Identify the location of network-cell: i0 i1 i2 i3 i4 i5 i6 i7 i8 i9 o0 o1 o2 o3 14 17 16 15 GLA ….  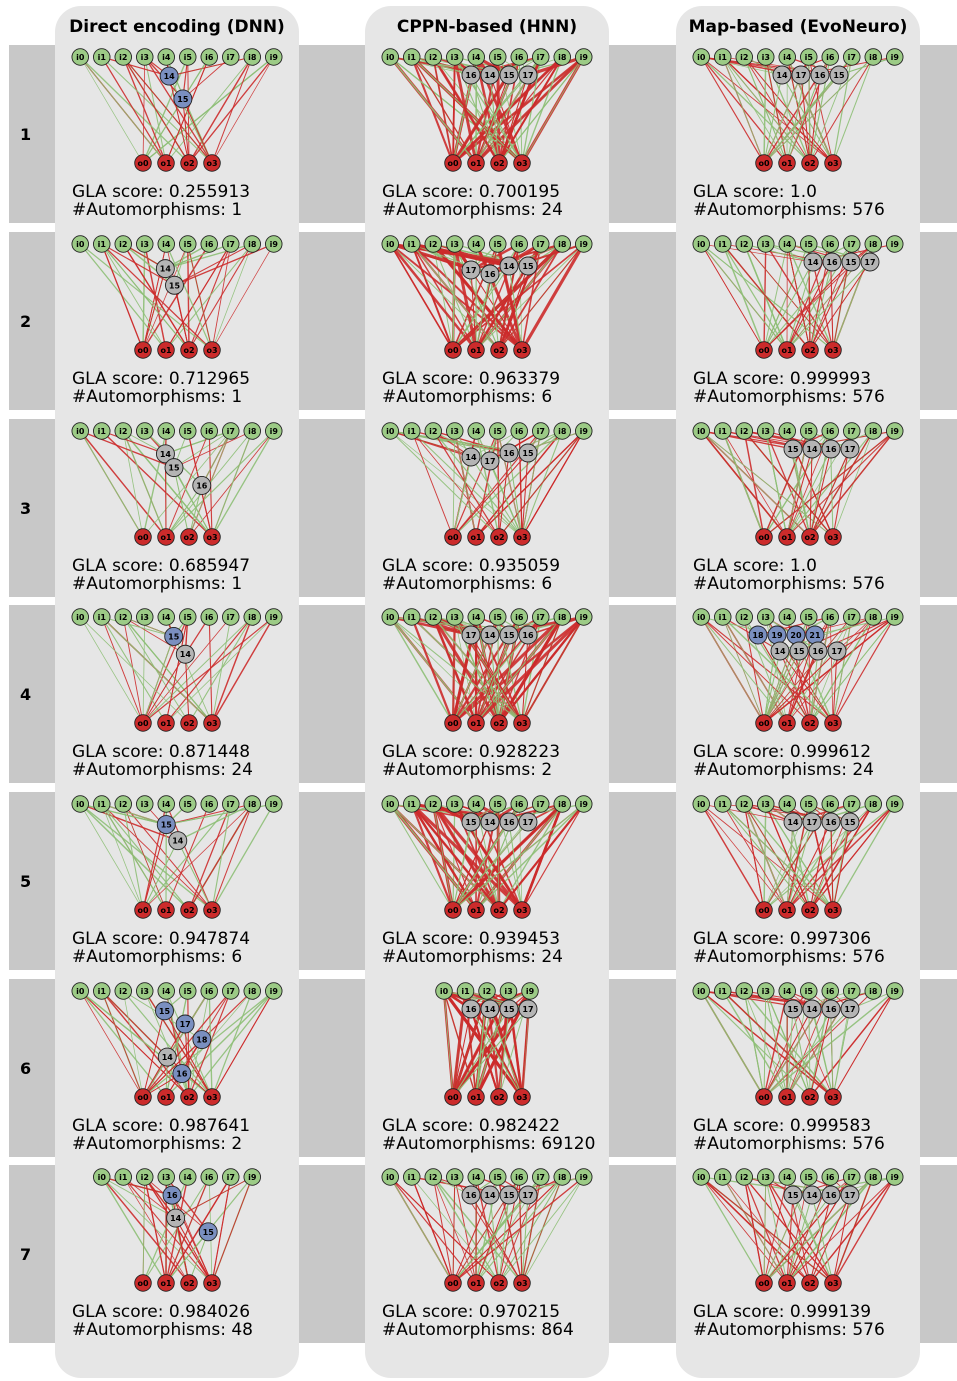
(487, 508).